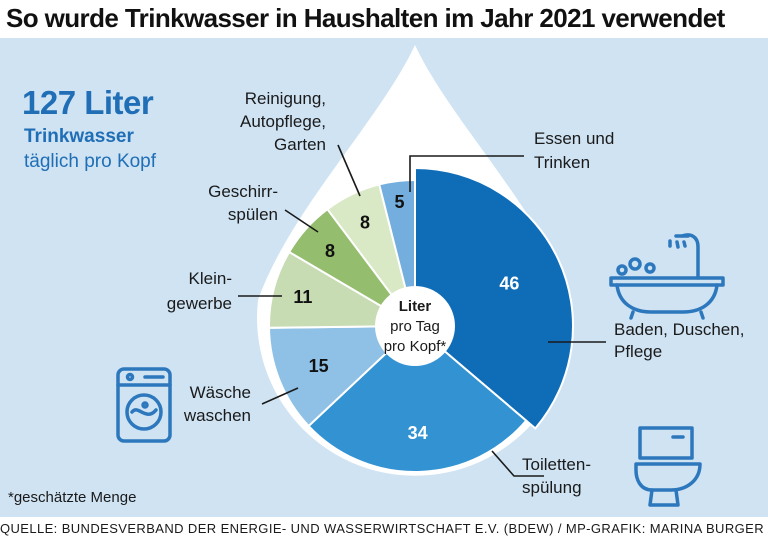 The image size is (768, 541). I want to click on slice-baden, so click(494, 298).